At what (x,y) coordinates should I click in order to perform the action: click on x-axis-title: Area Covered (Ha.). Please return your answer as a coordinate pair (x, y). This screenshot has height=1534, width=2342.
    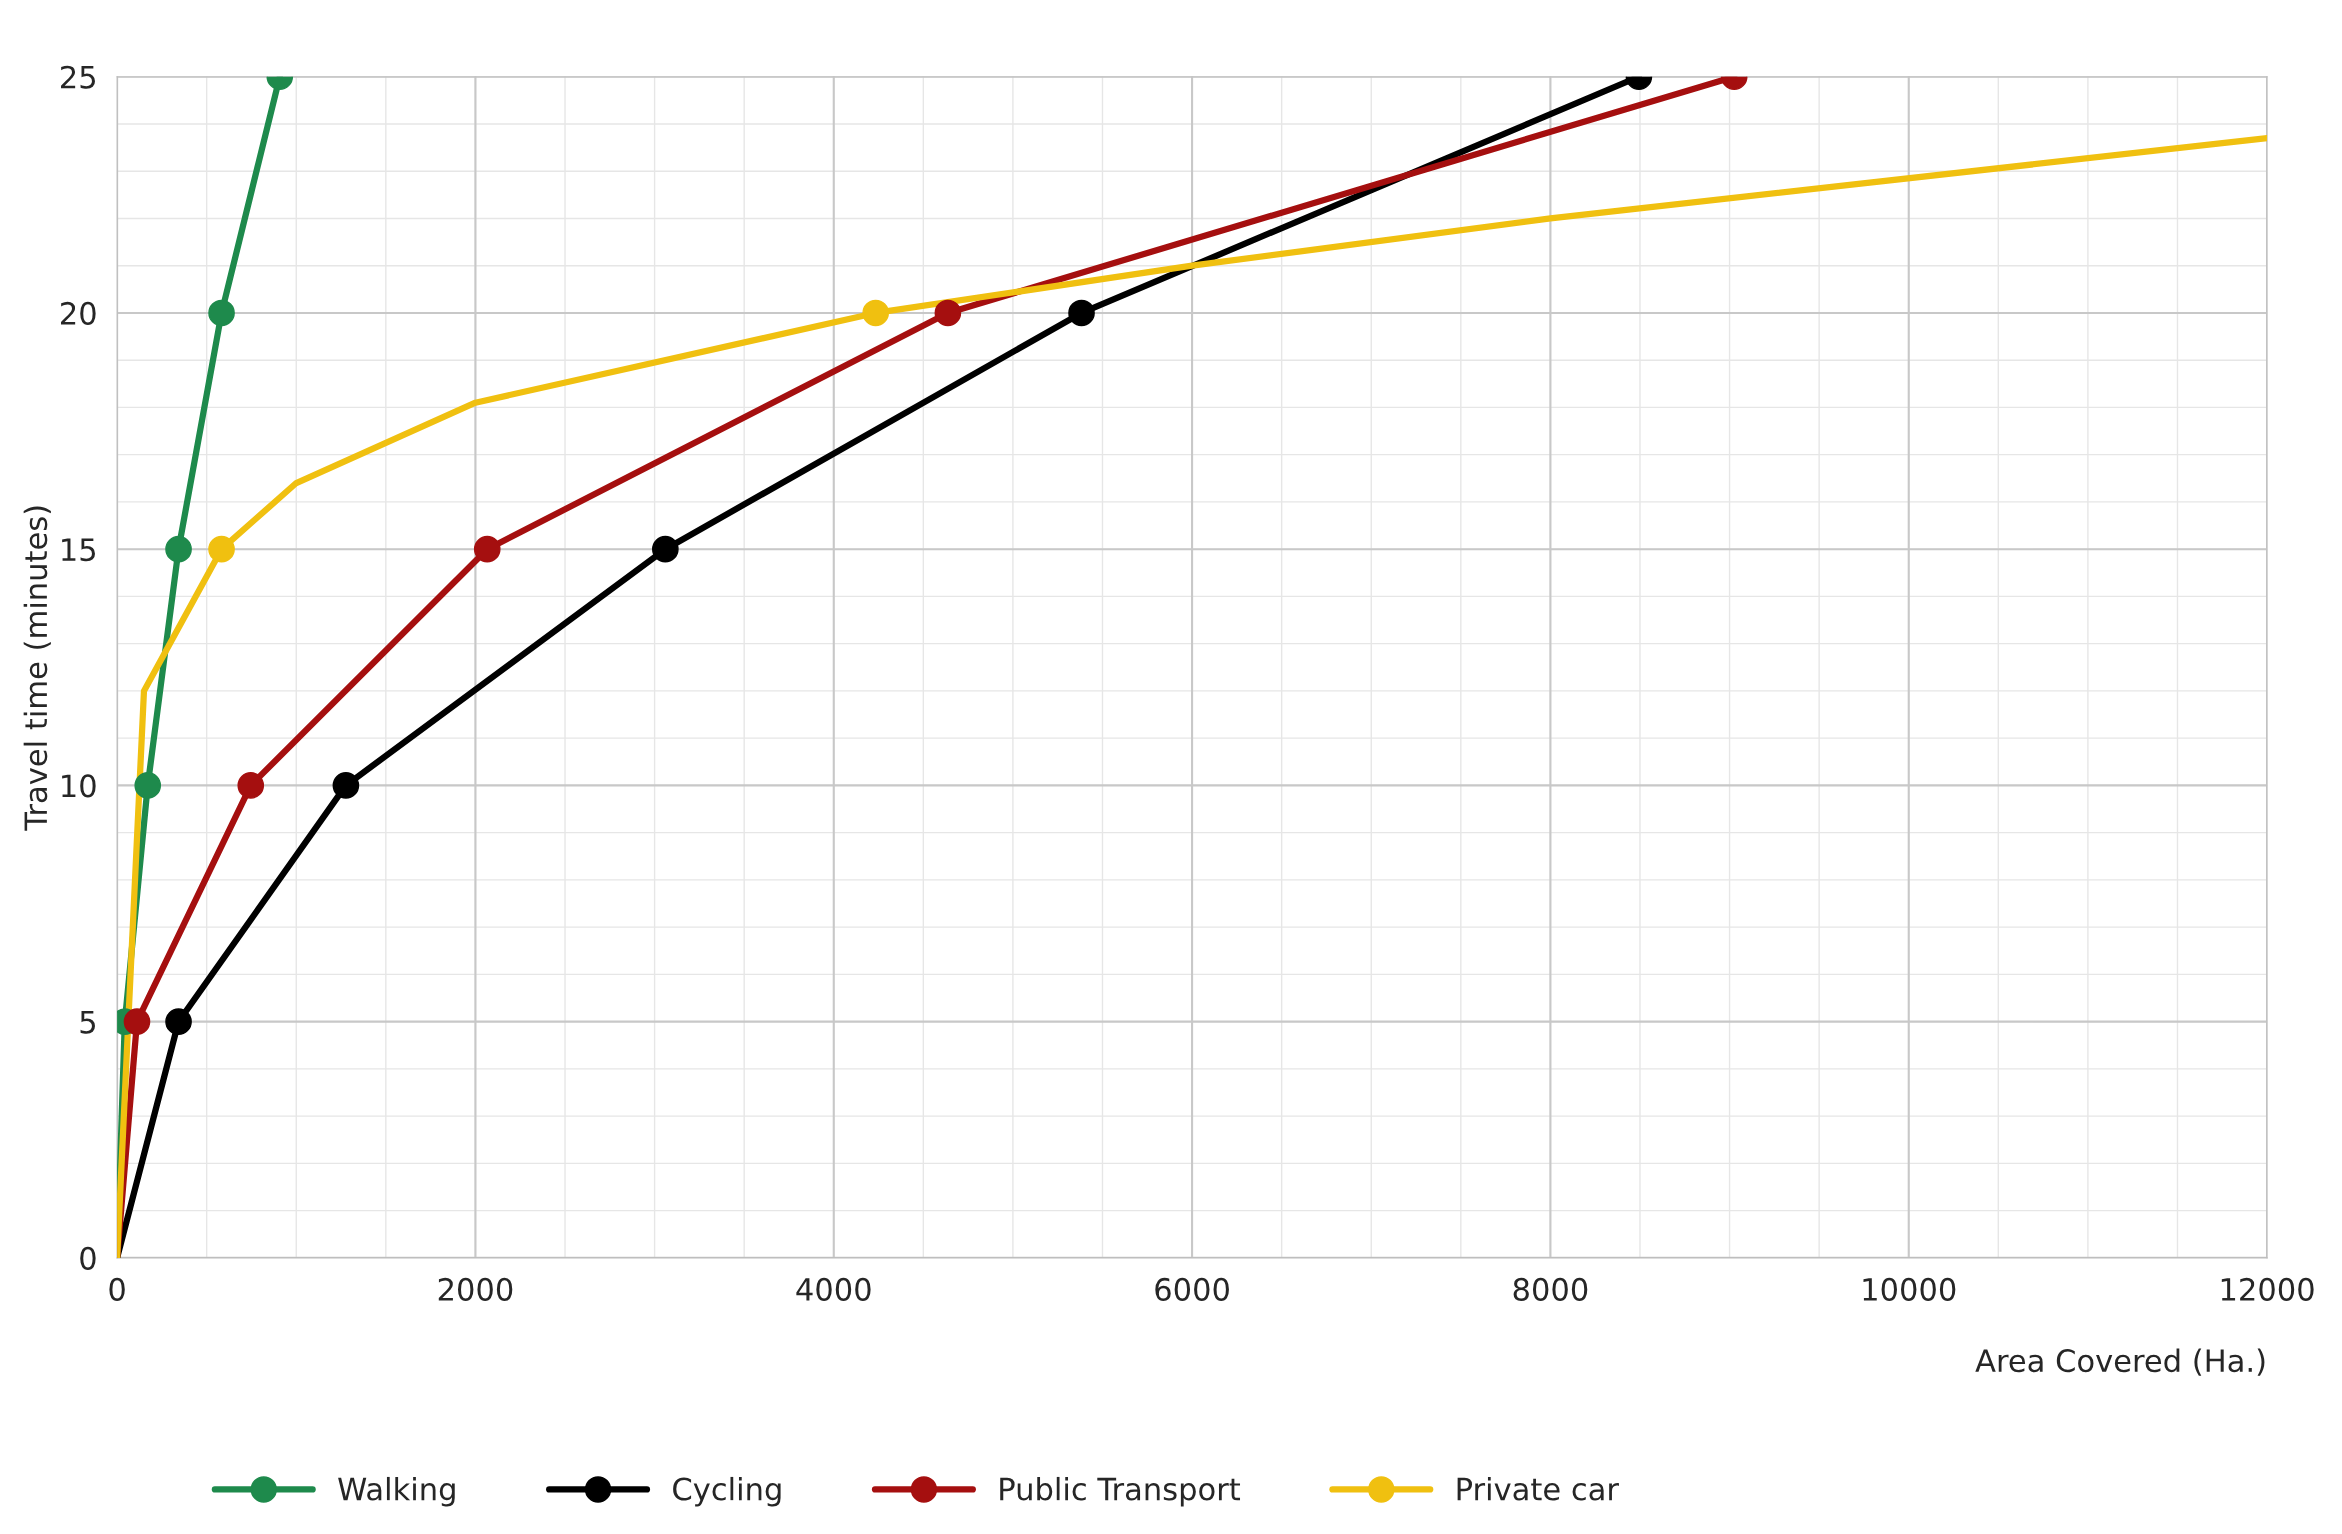
    Looking at the image, I should click on (2120, 1362).